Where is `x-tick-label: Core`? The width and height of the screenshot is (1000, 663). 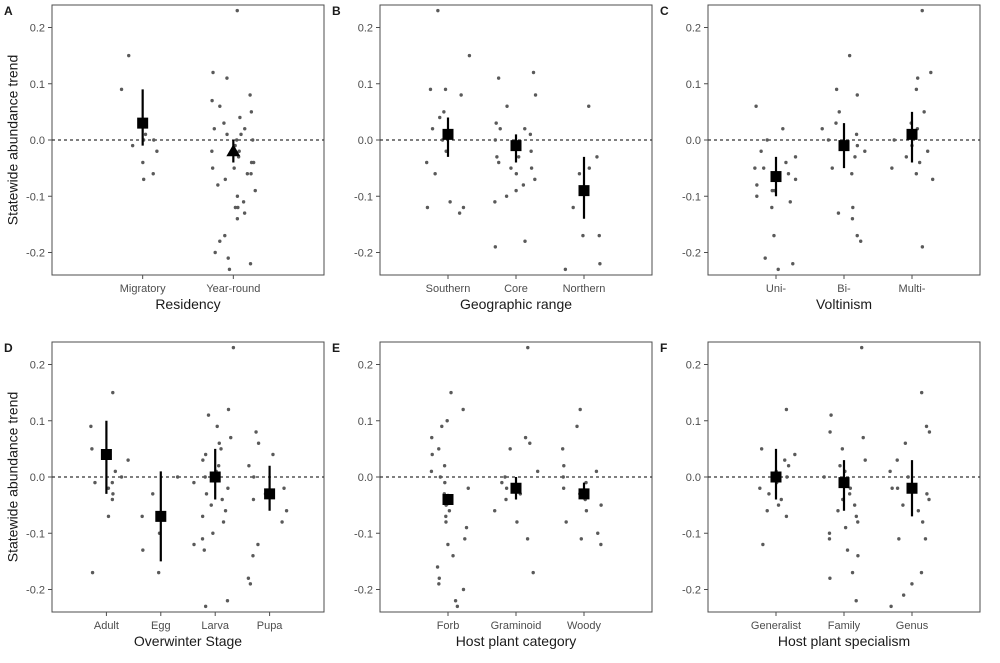 x-tick-label: Core is located at coordinates (516, 289).